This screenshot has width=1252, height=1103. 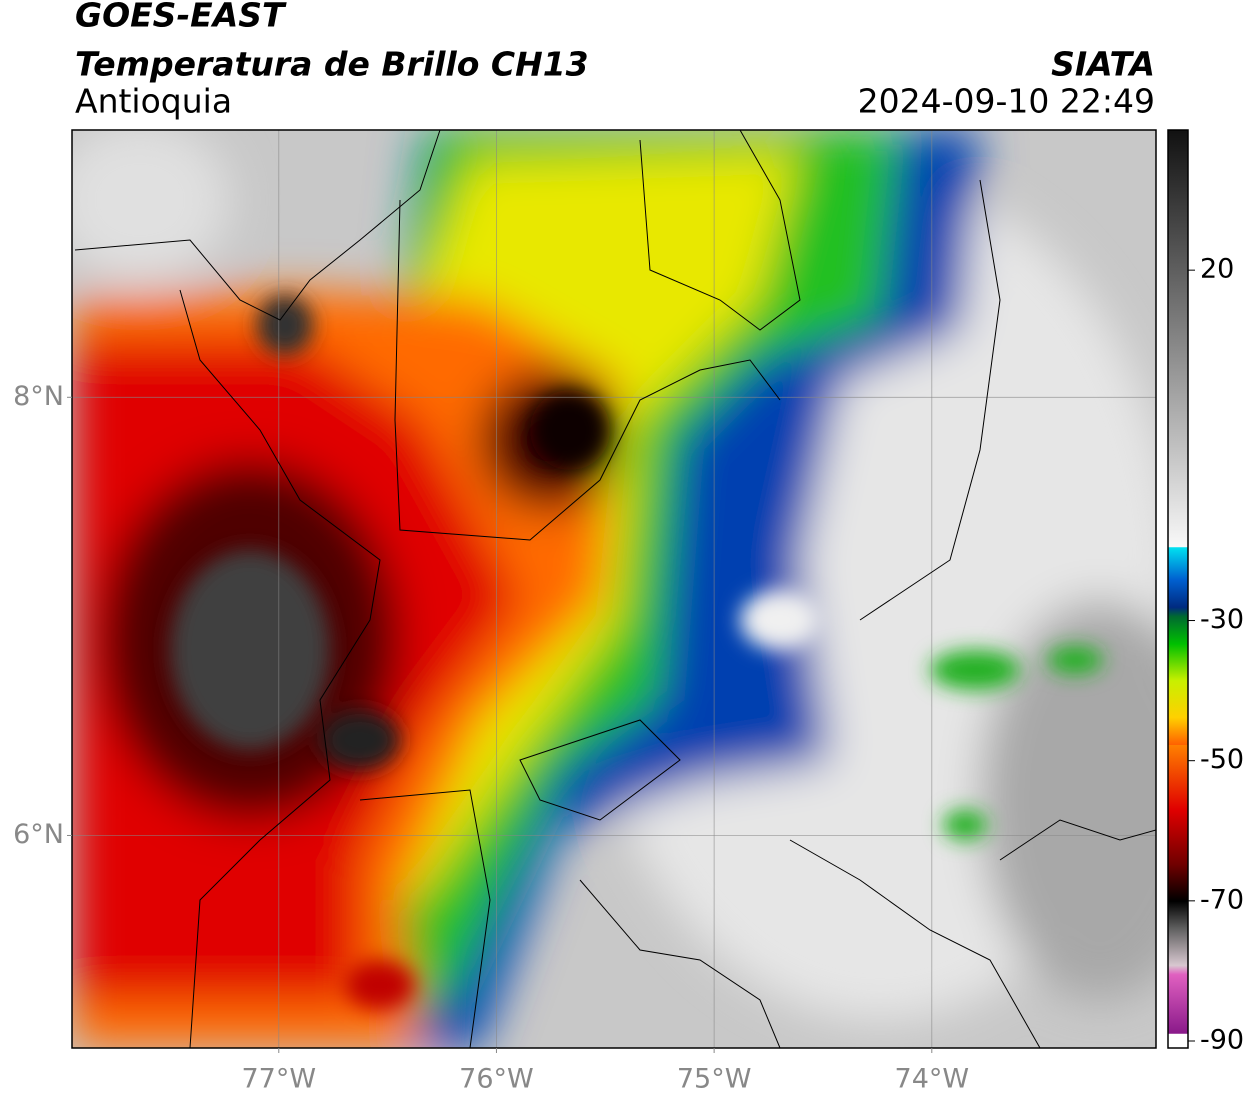 What do you see at coordinates (38, 396) in the screenshot?
I see `lat-tick-label: 8°N` at bounding box center [38, 396].